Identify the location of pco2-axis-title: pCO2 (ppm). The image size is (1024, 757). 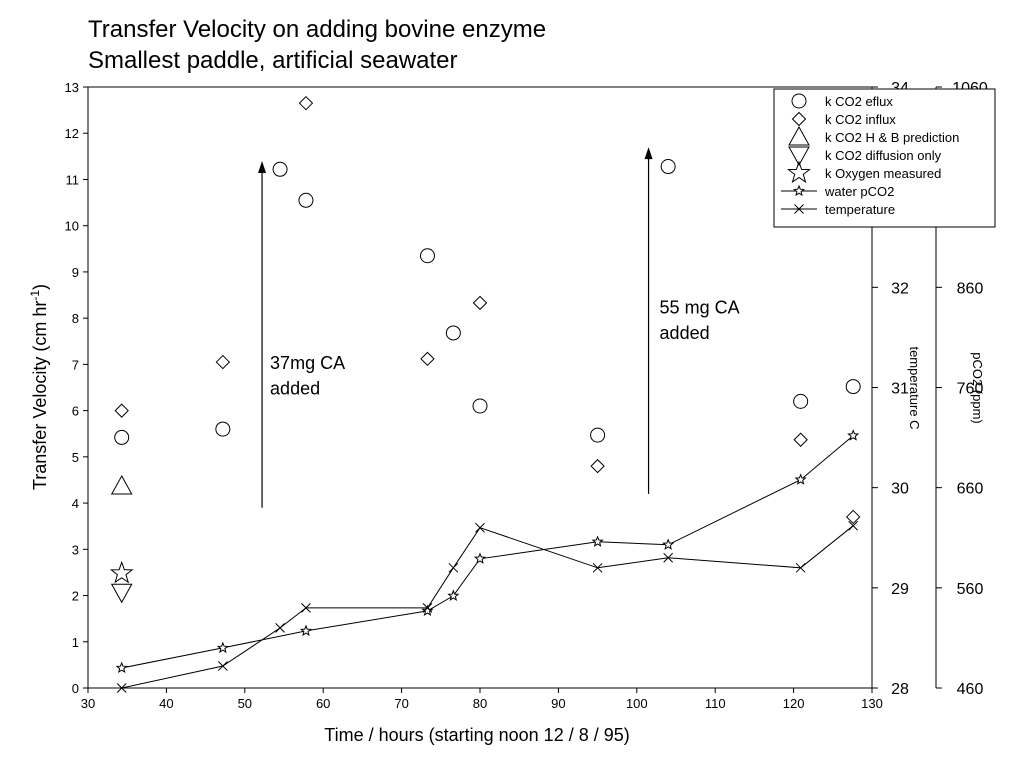
(977, 388).